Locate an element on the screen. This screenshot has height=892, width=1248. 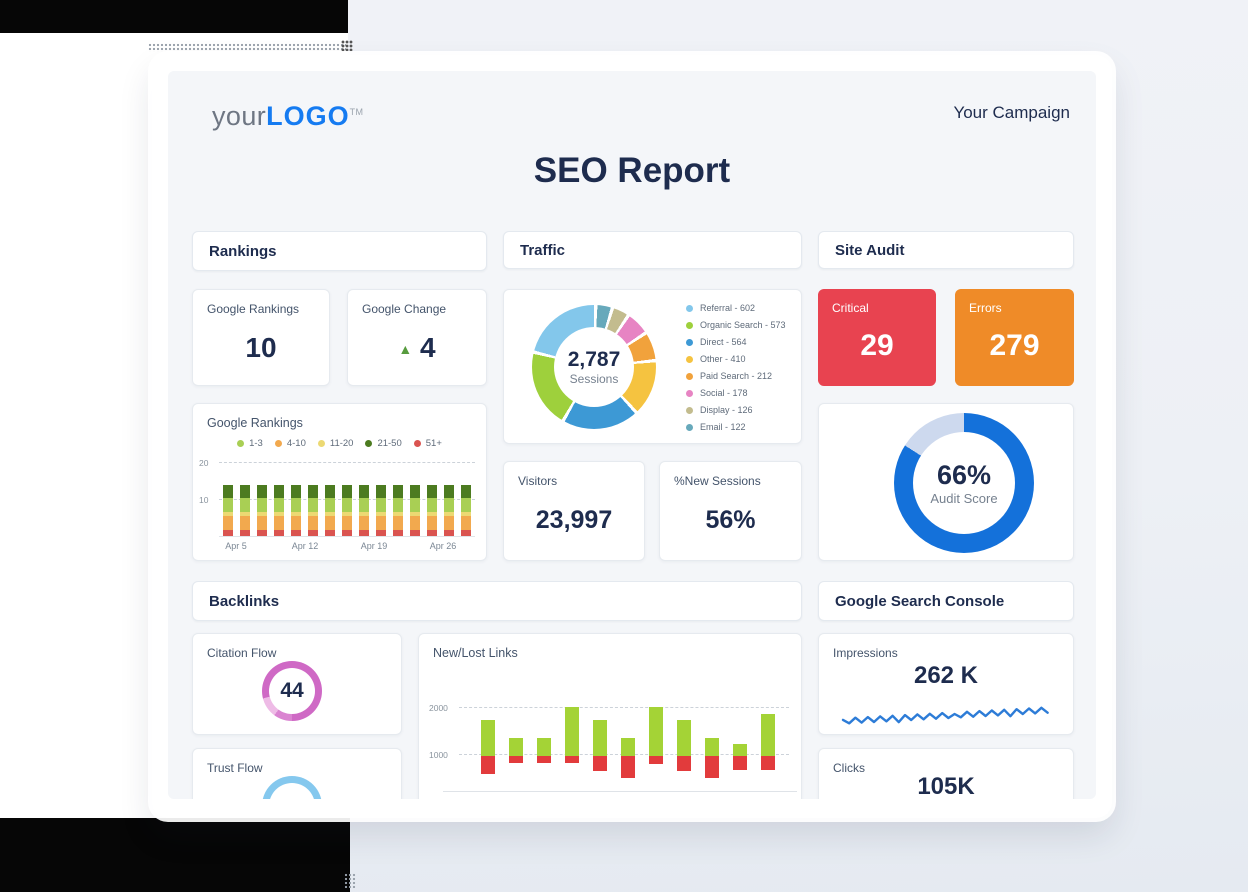
x-tick-label: Apr 19 is located at coordinates (374, 546).